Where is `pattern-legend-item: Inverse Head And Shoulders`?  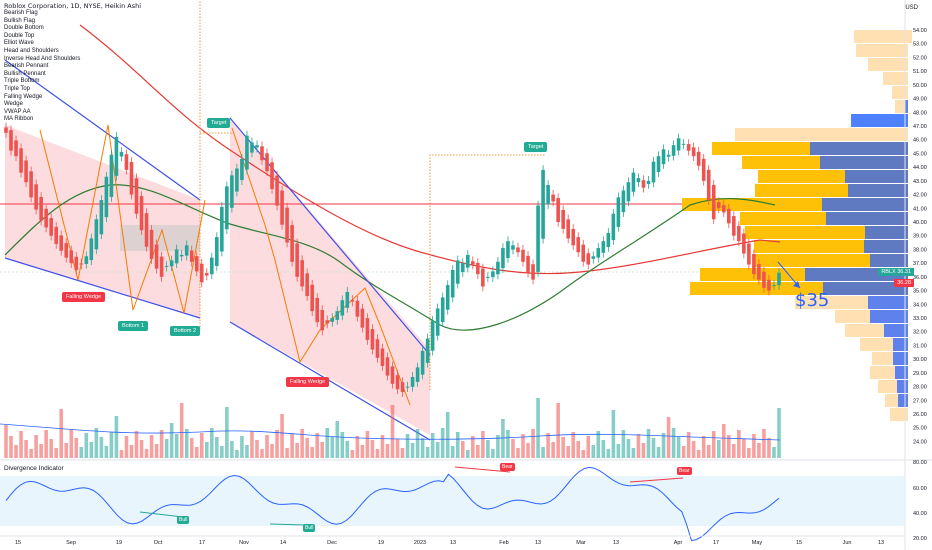 pattern-legend-item: Inverse Head And Shoulders is located at coordinates (42, 58).